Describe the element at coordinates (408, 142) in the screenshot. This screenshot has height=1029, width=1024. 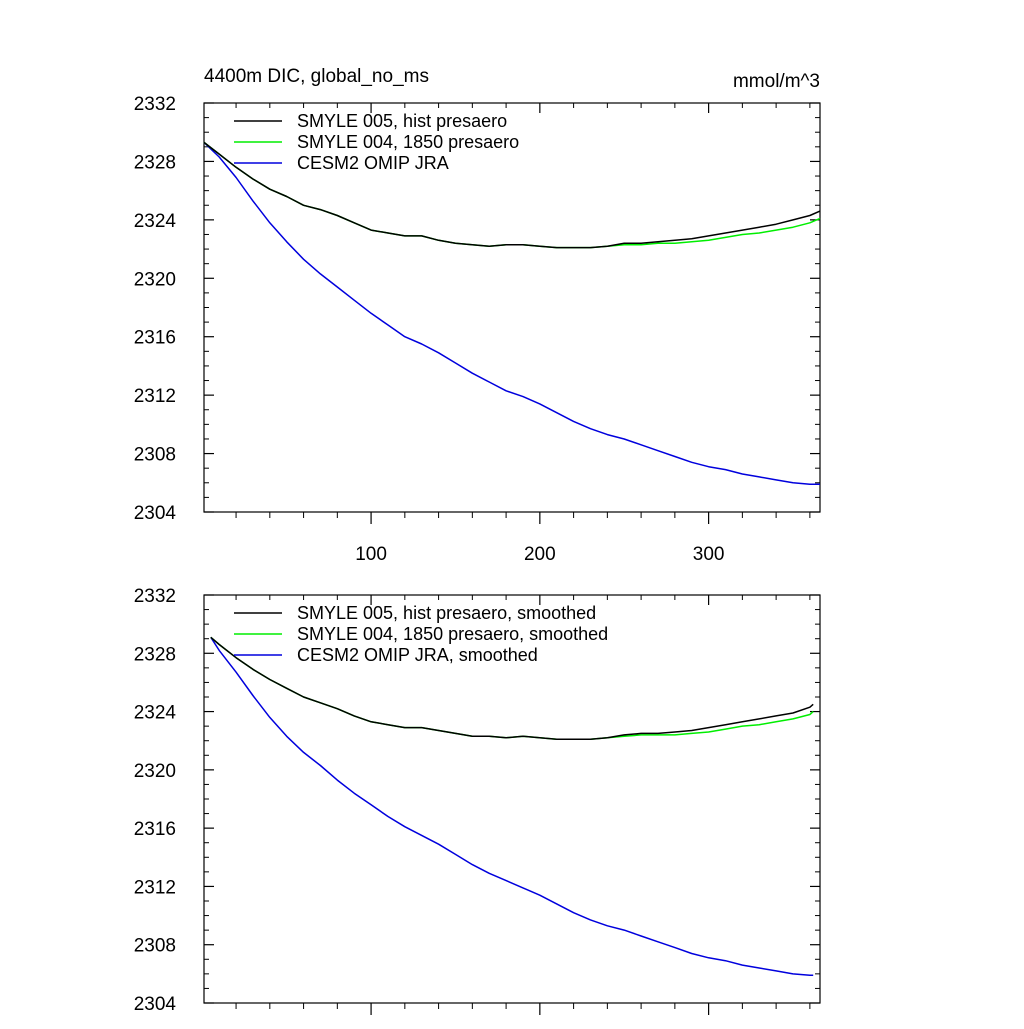
I see `legend-label: SMYLE 004, 1850 presaero` at that location.